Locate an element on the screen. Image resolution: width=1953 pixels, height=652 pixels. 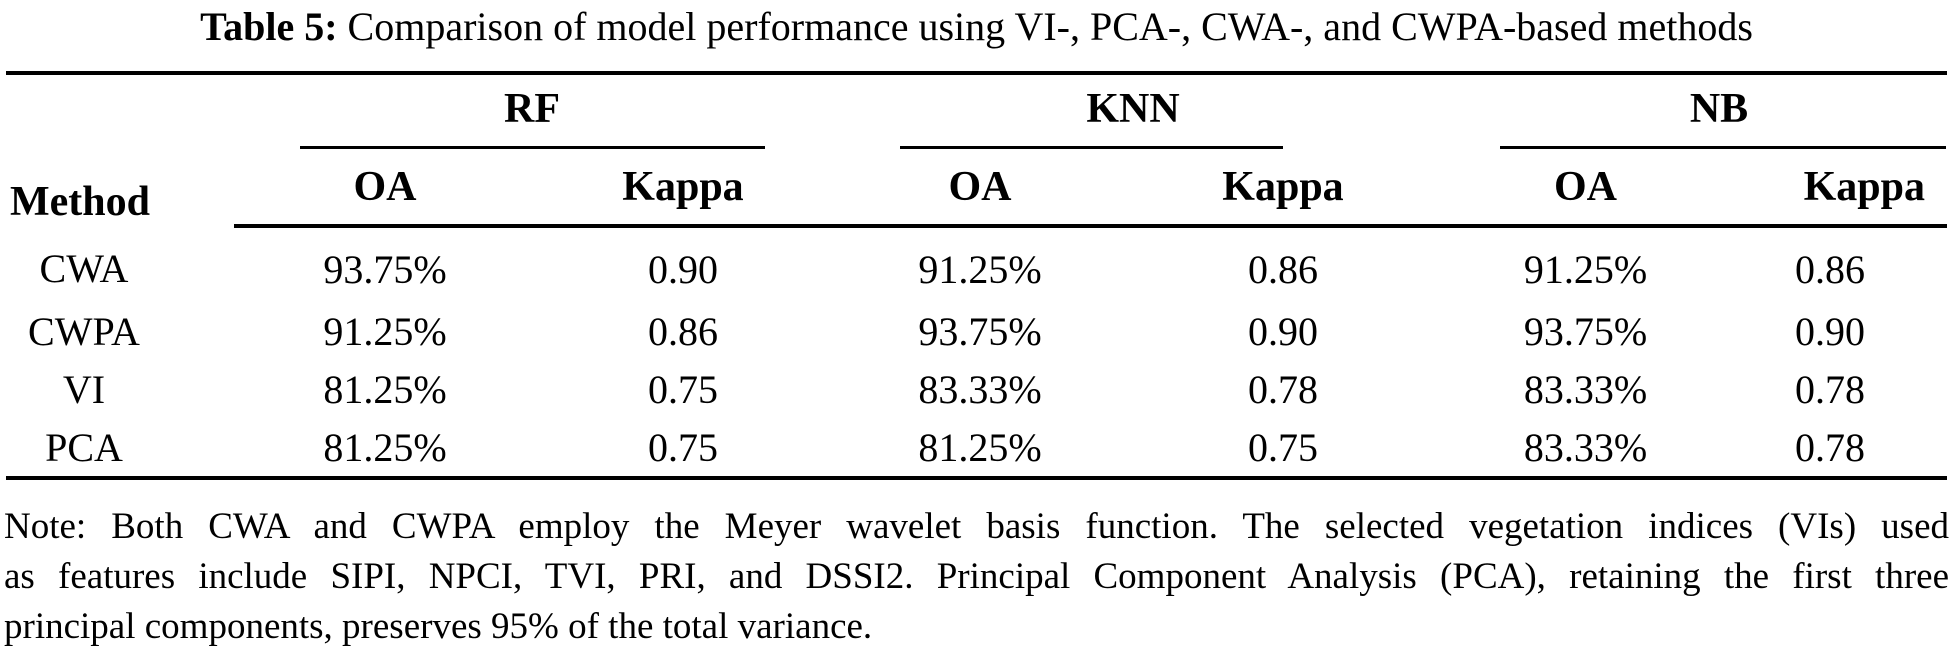
table-caption-label: Table 5: is located at coordinates (269, 26).